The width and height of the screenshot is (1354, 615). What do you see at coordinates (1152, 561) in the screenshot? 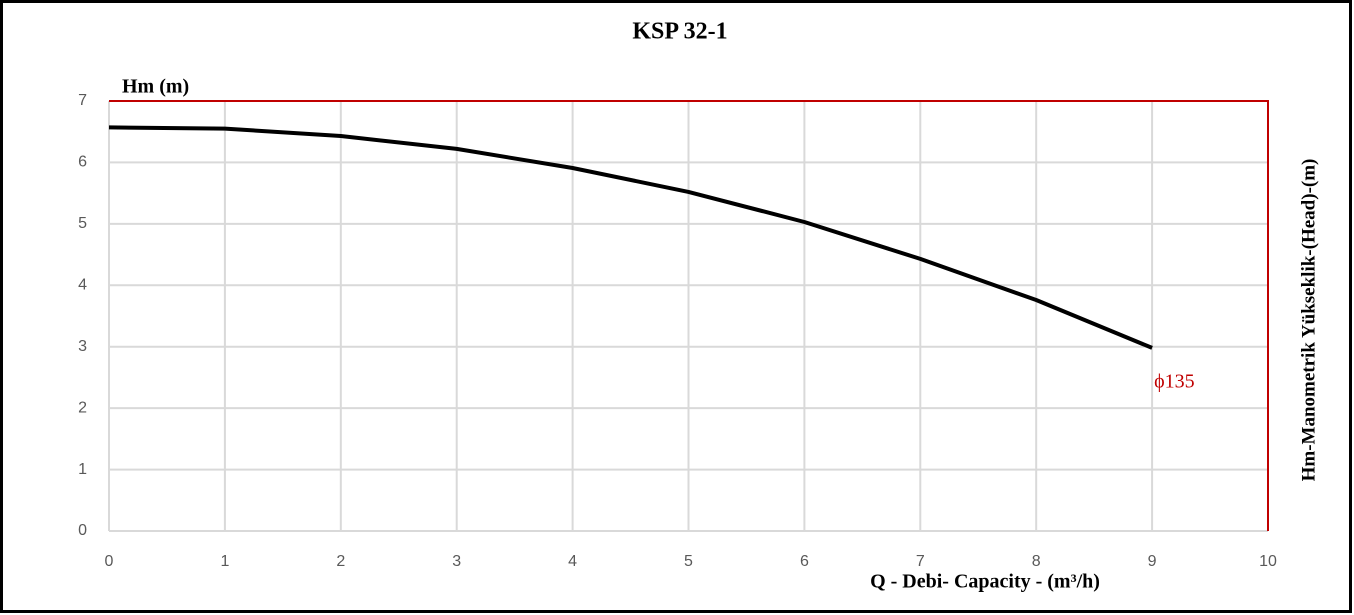
I see `x-tick-label: 9` at bounding box center [1152, 561].